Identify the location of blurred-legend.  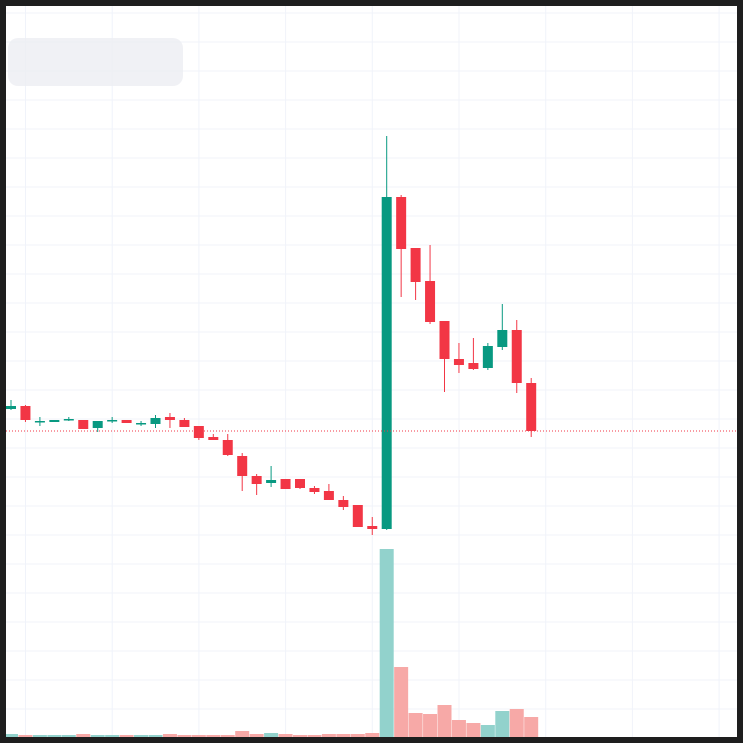
(95, 62).